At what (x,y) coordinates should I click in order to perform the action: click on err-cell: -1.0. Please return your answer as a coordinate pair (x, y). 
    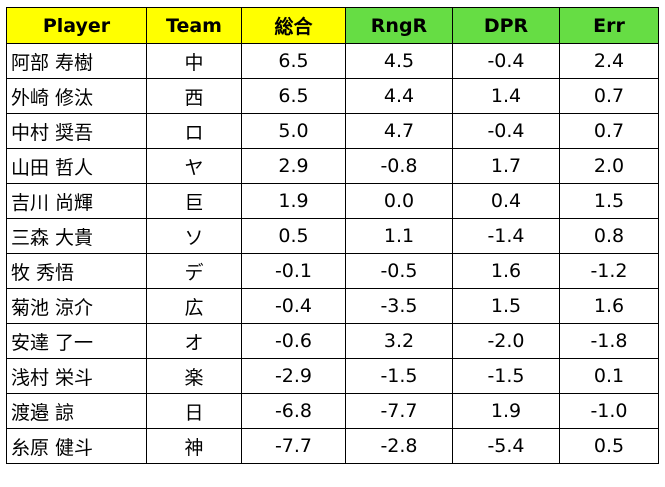
    Looking at the image, I should click on (609, 411).